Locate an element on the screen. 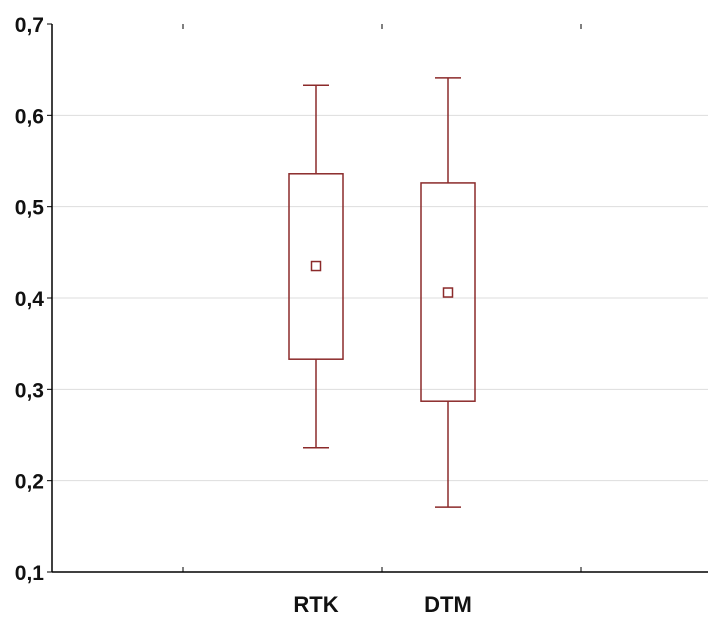 The image size is (710, 617). y-tick-label: 0,5 is located at coordinates (30, 208).